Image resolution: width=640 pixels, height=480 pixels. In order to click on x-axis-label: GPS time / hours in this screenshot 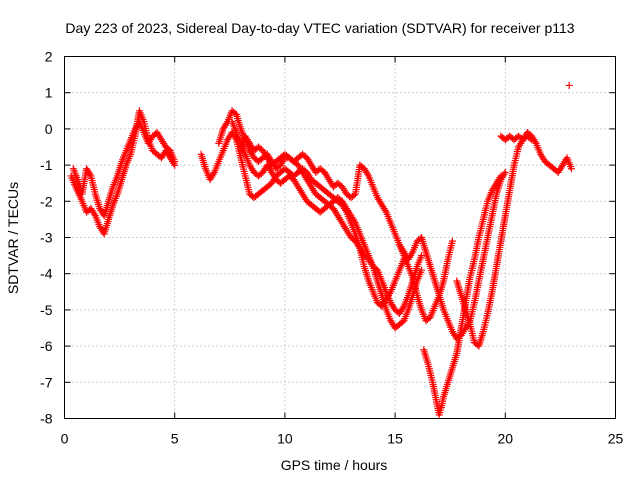, I will do `click(334, 465)`.